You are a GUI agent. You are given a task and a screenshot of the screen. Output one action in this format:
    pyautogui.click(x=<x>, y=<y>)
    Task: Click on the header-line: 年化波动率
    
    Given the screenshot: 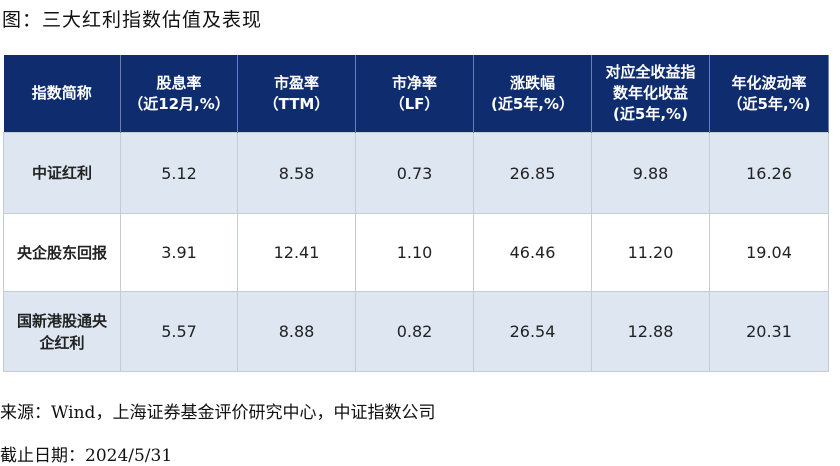 What is the action you would take?
    pyautogui.click(x=769, y=82)
    